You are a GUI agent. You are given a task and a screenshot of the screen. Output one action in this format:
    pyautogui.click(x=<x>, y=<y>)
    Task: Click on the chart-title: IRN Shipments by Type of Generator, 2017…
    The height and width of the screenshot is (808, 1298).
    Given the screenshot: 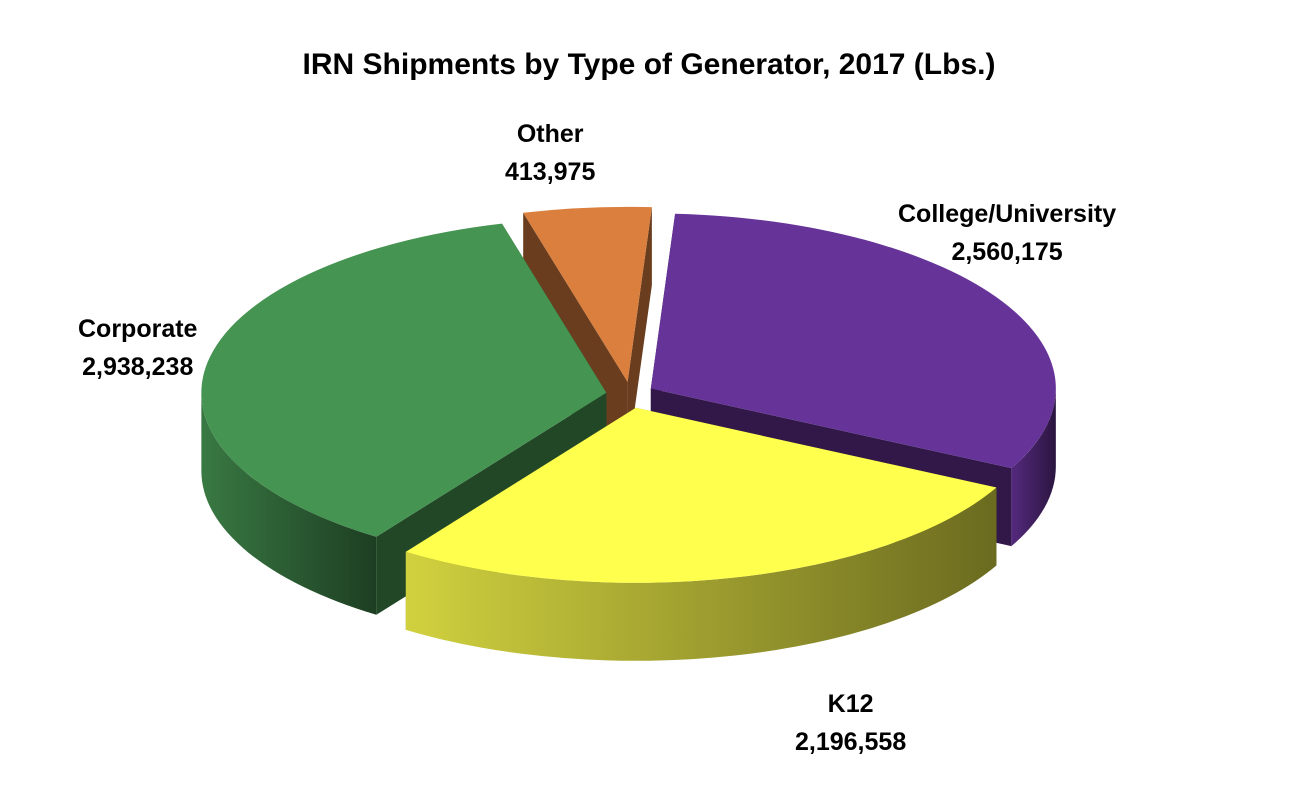 What is the action you would take?
    pyautogui.click(x=649, y=64)
    